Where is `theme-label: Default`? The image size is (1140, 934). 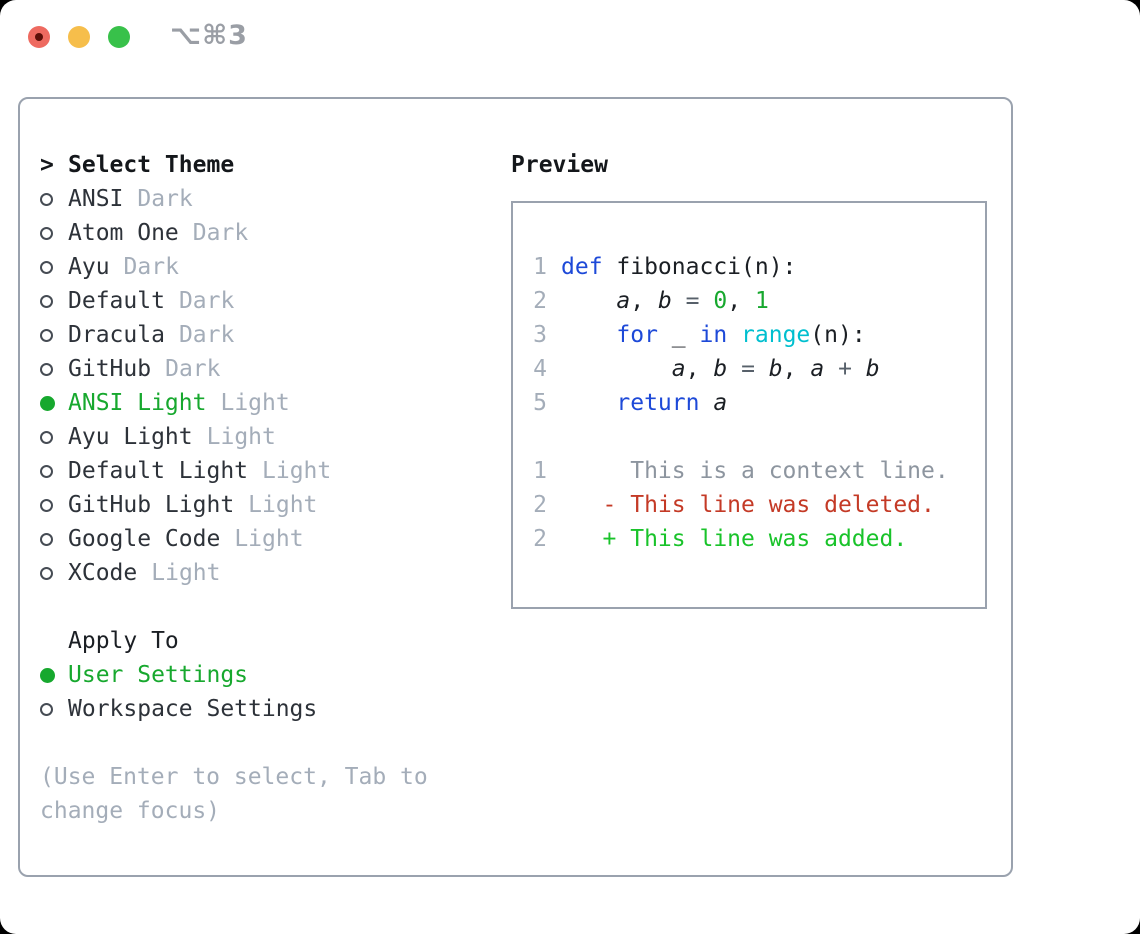
theme-label: Default is located at coordinates (116, 301).